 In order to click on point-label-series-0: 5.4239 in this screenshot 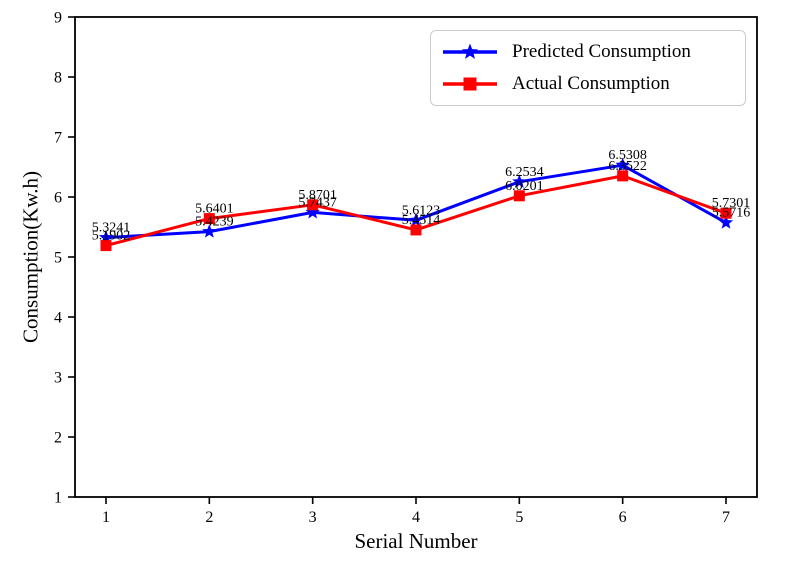, I will do `click(214, 222)`.